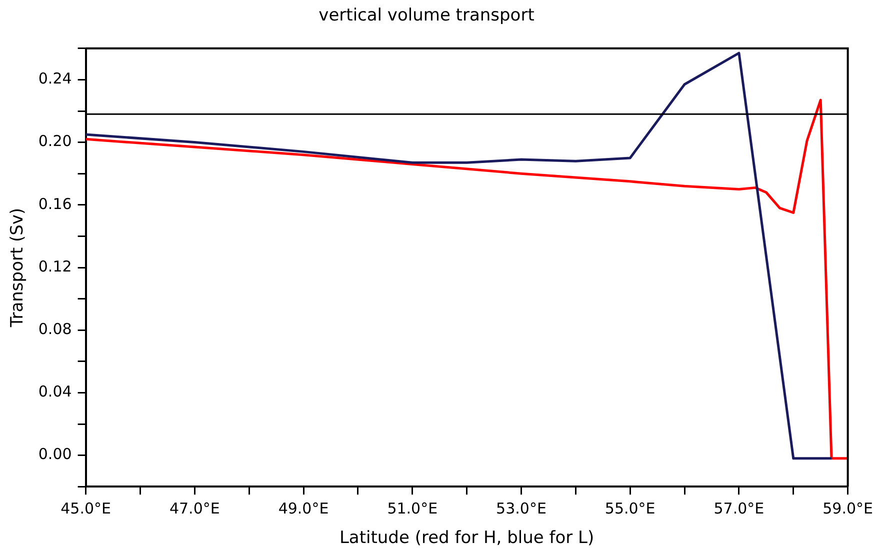 The width and height of the screenshot is (879, 557). Describe the element at coordinates (55, 141) in the screenshot. I see `y-tick-label: 0.20` at that location.